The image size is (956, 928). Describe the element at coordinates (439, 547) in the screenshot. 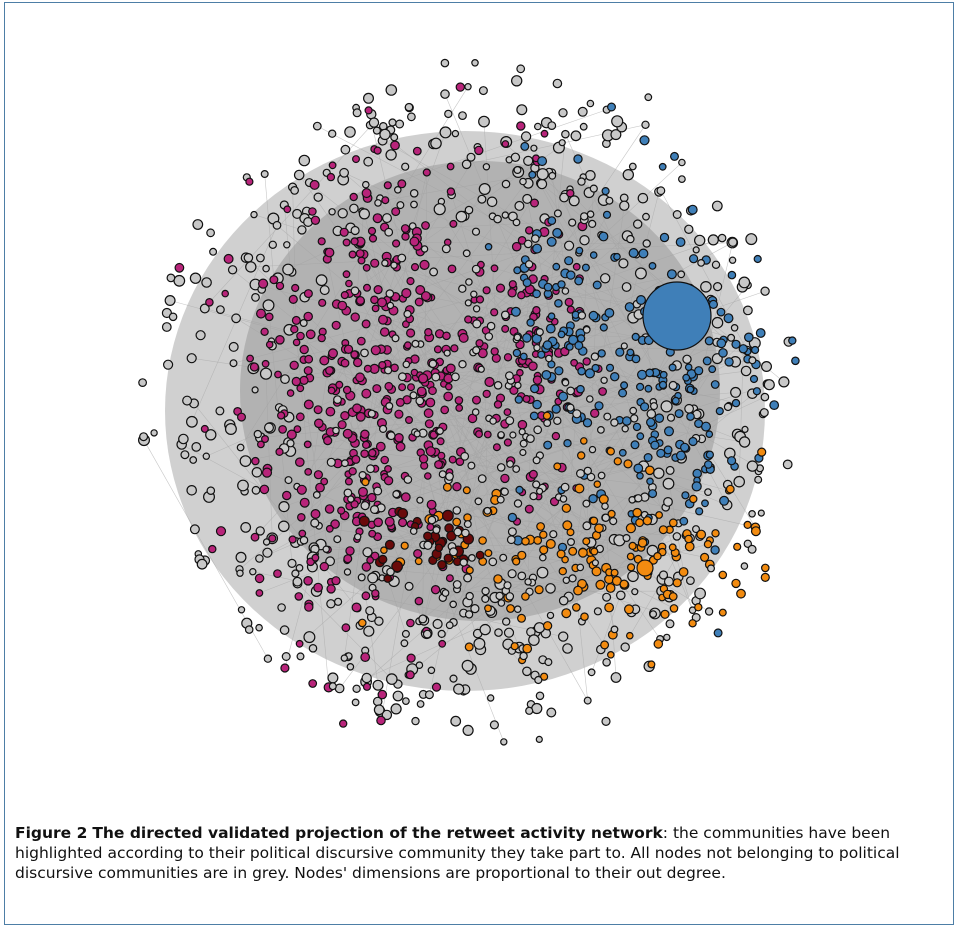

I see `darkred-node` at that location.